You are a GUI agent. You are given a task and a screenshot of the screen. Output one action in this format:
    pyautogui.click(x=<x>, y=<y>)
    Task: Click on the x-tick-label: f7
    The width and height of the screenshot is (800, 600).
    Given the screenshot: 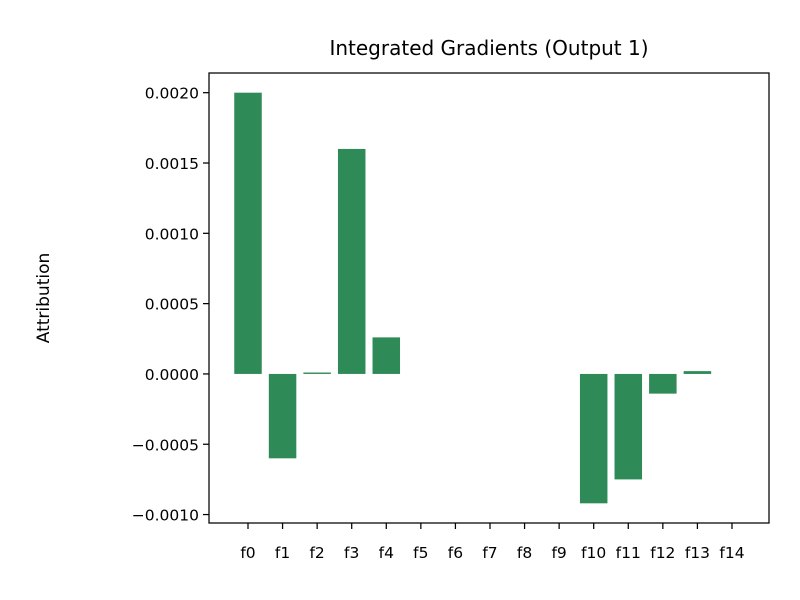 What is the action you would take?
    pyautogui.click(x=489, y=553)
    